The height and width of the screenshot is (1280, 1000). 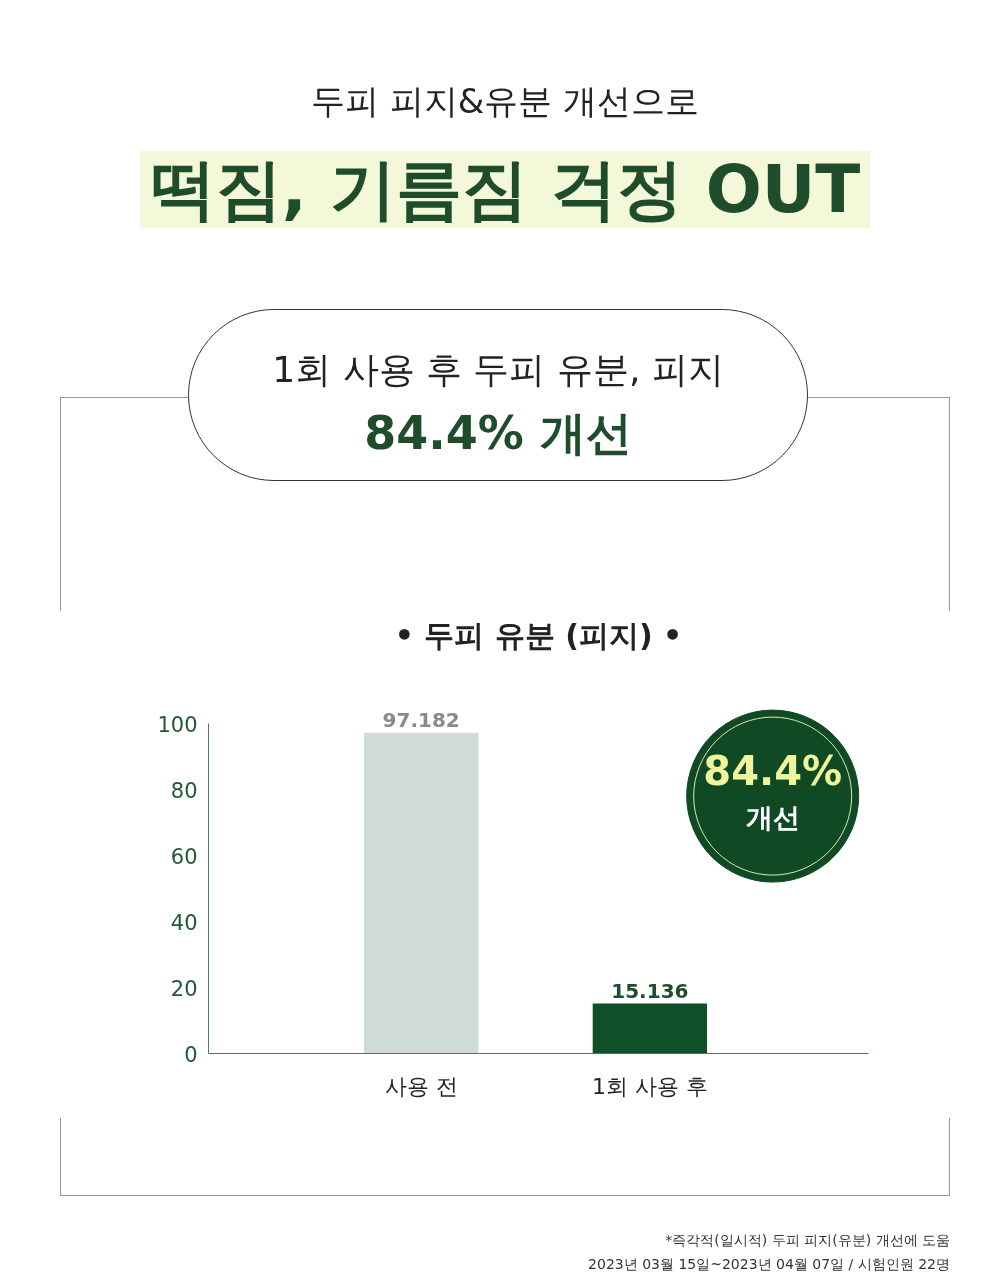 What do you see at coordinates (505, 189) in the screenshot?
I see `chart-subtitle: 떡짐, 기름짐 걱정 OUT` at bounding box center [505, 189].